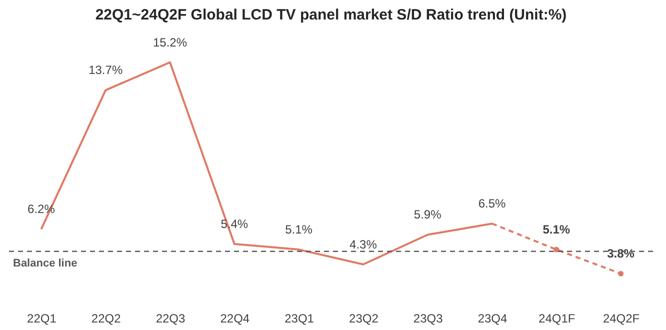  What do you see at coordinates (171, 319) in the screenshot?
I see `x-tick-label: 22Q3` at bounding box center [171, 319].